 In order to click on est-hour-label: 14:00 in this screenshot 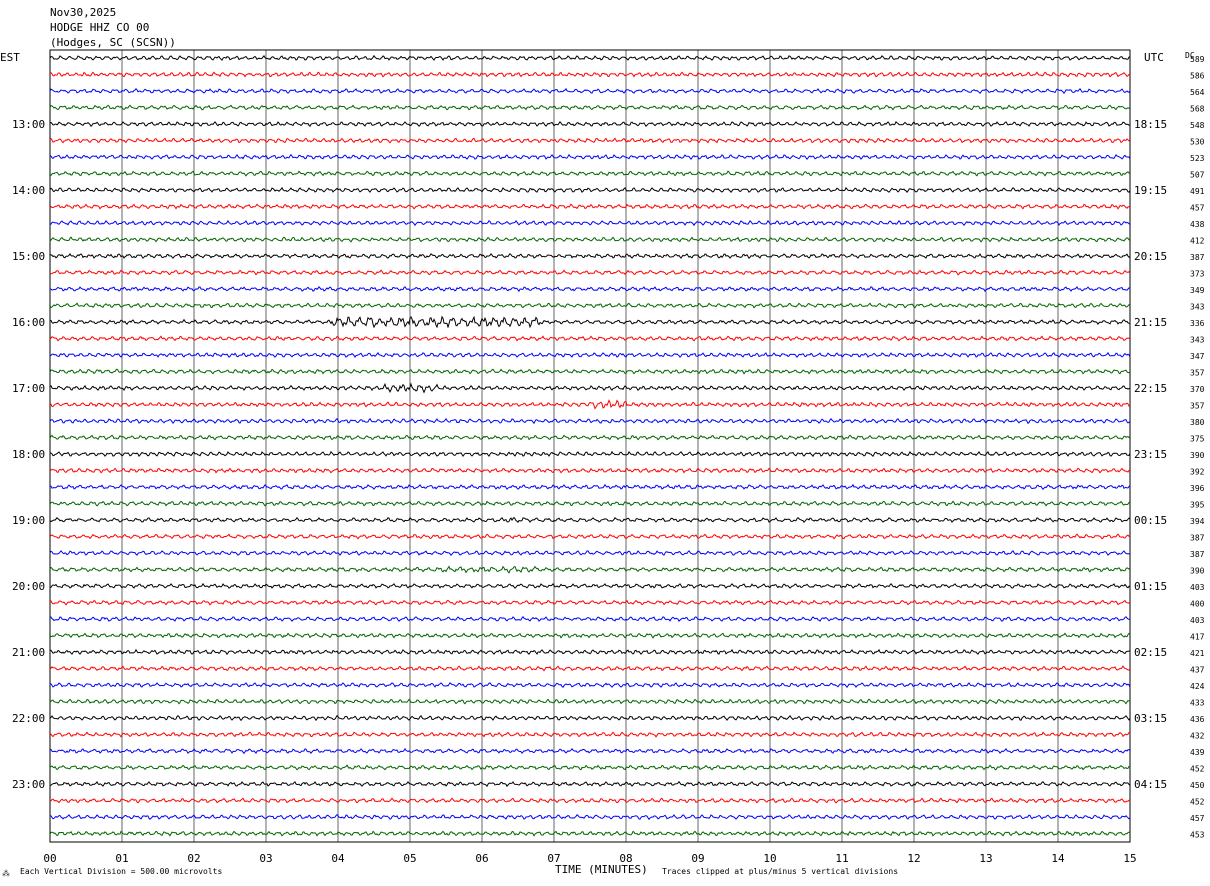, I will do `click(28, 190)`.